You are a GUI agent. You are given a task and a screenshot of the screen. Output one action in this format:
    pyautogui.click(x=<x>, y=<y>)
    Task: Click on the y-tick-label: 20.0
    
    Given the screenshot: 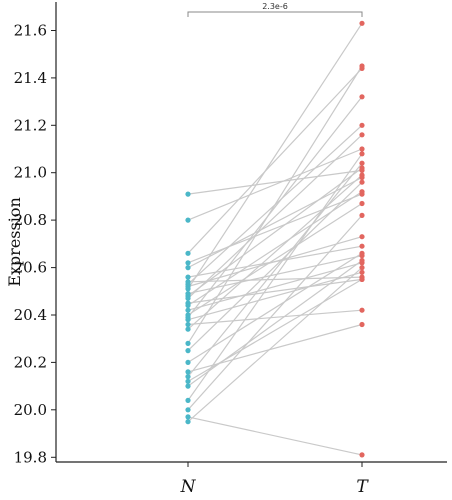 What is the action you would take?
    pyautogui.click(x=30, y=410)
    